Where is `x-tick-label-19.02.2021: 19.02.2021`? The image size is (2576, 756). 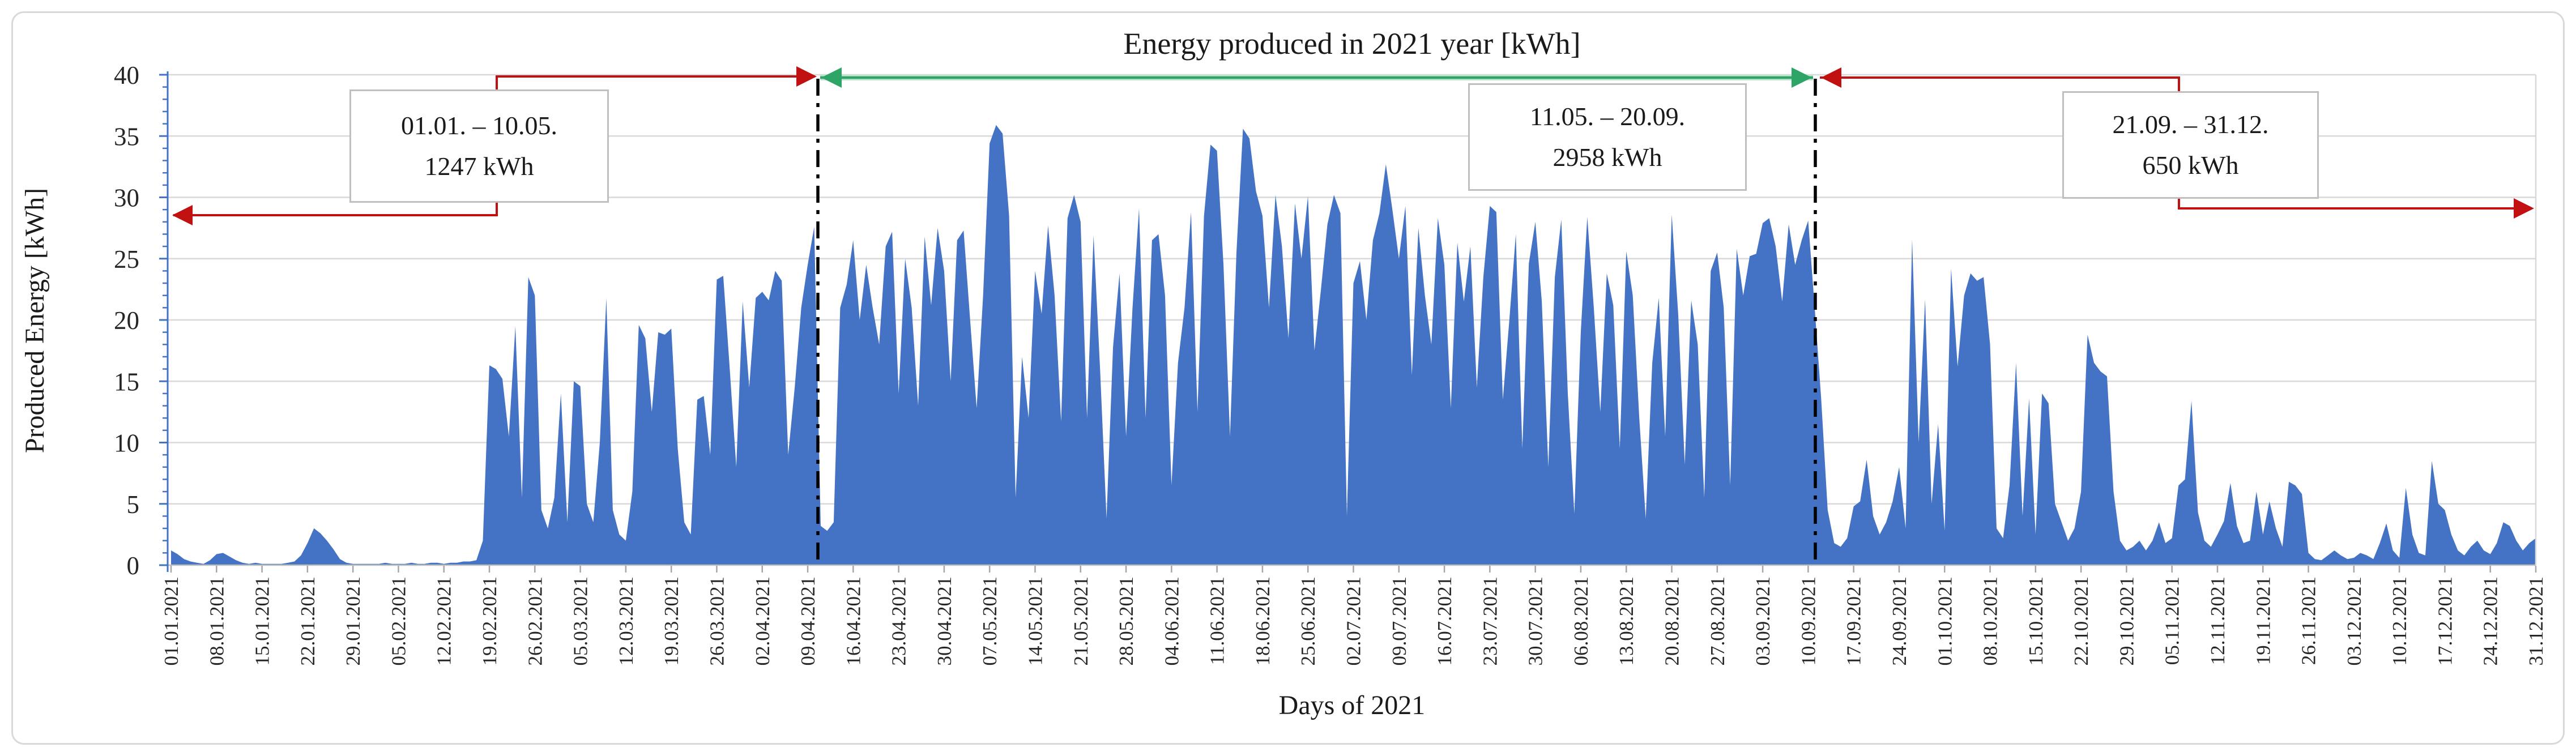 x-tick-label-19.02.2021: 19.02.2021 is located at coordinates (490, 621).